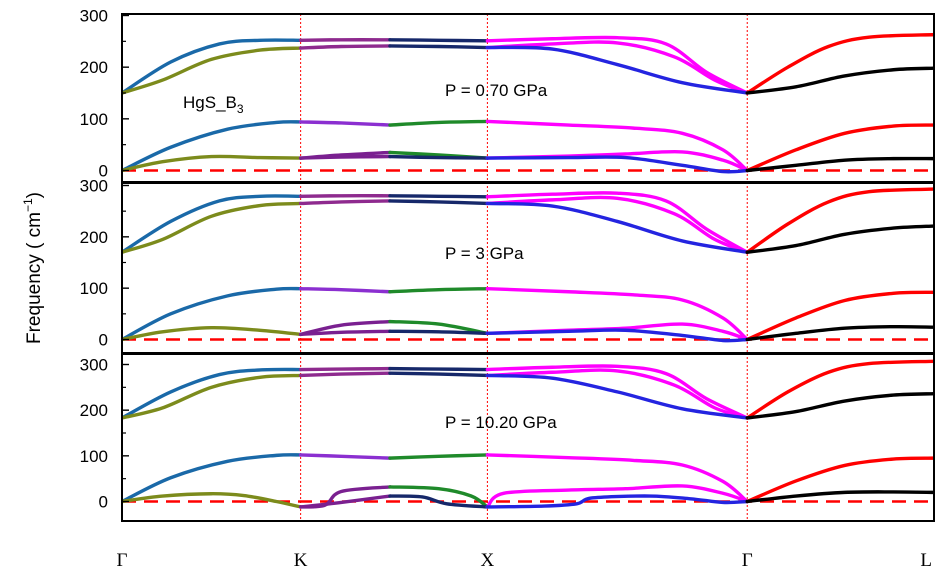  I want to click on pressure-label: P = 0.70 GPa, so click(496, 90).